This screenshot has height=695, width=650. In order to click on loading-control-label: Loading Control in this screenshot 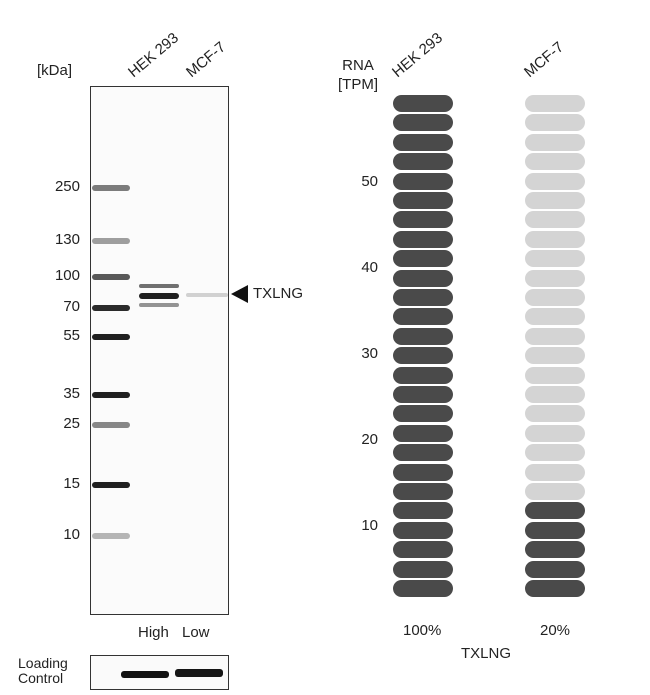, I will do `click(43, 671)`.